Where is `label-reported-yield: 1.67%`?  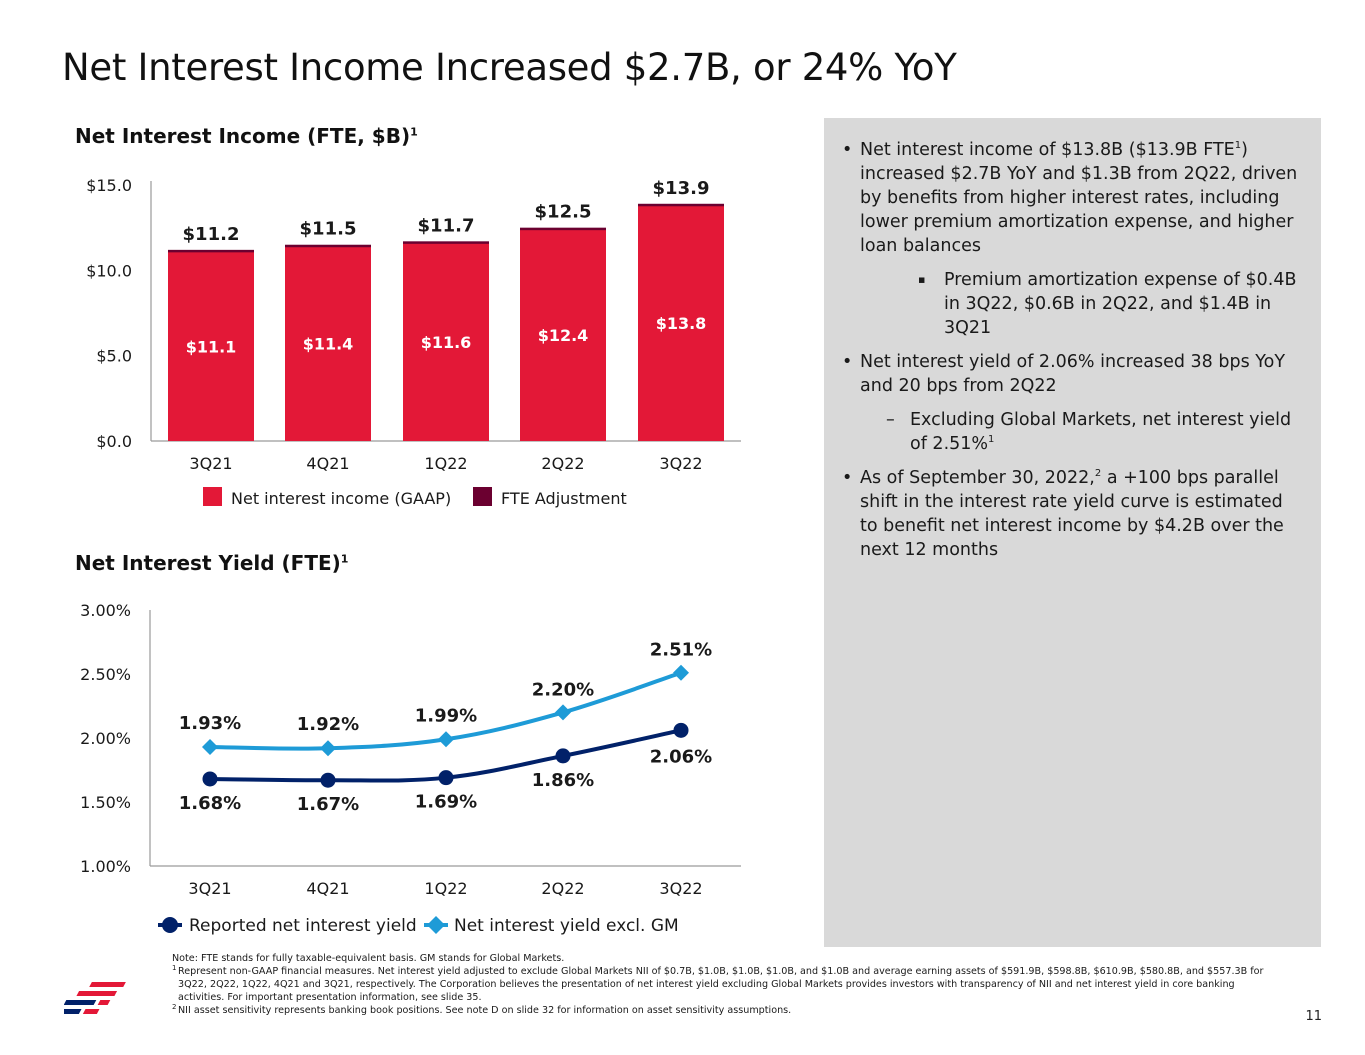 label-reported-yield: 1.67% is located at coordinates (328, 804).